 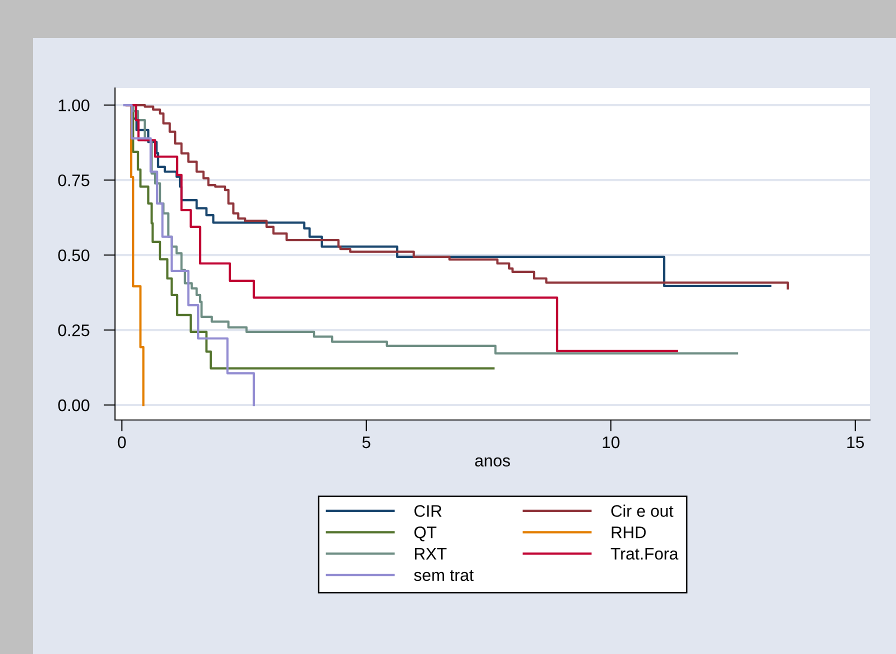 I want to click on legend-label: Trat.Fora, so click(x=644, y=554).